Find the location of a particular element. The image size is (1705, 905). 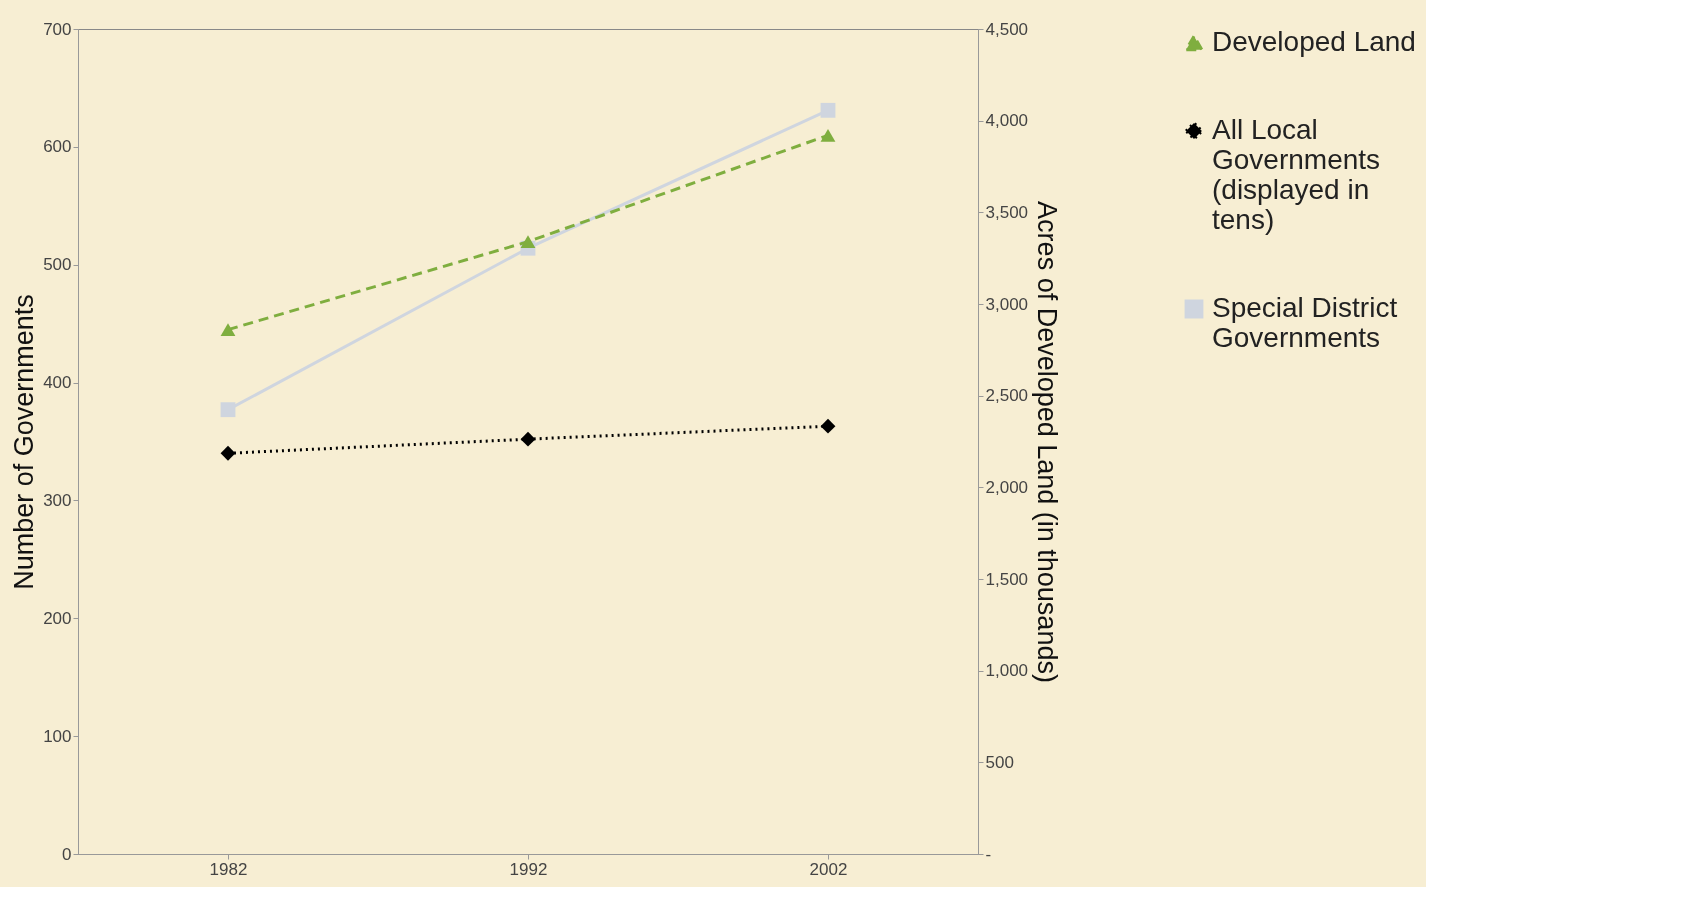

legend-label: Developed Land is located at coordinates (1314, 41).